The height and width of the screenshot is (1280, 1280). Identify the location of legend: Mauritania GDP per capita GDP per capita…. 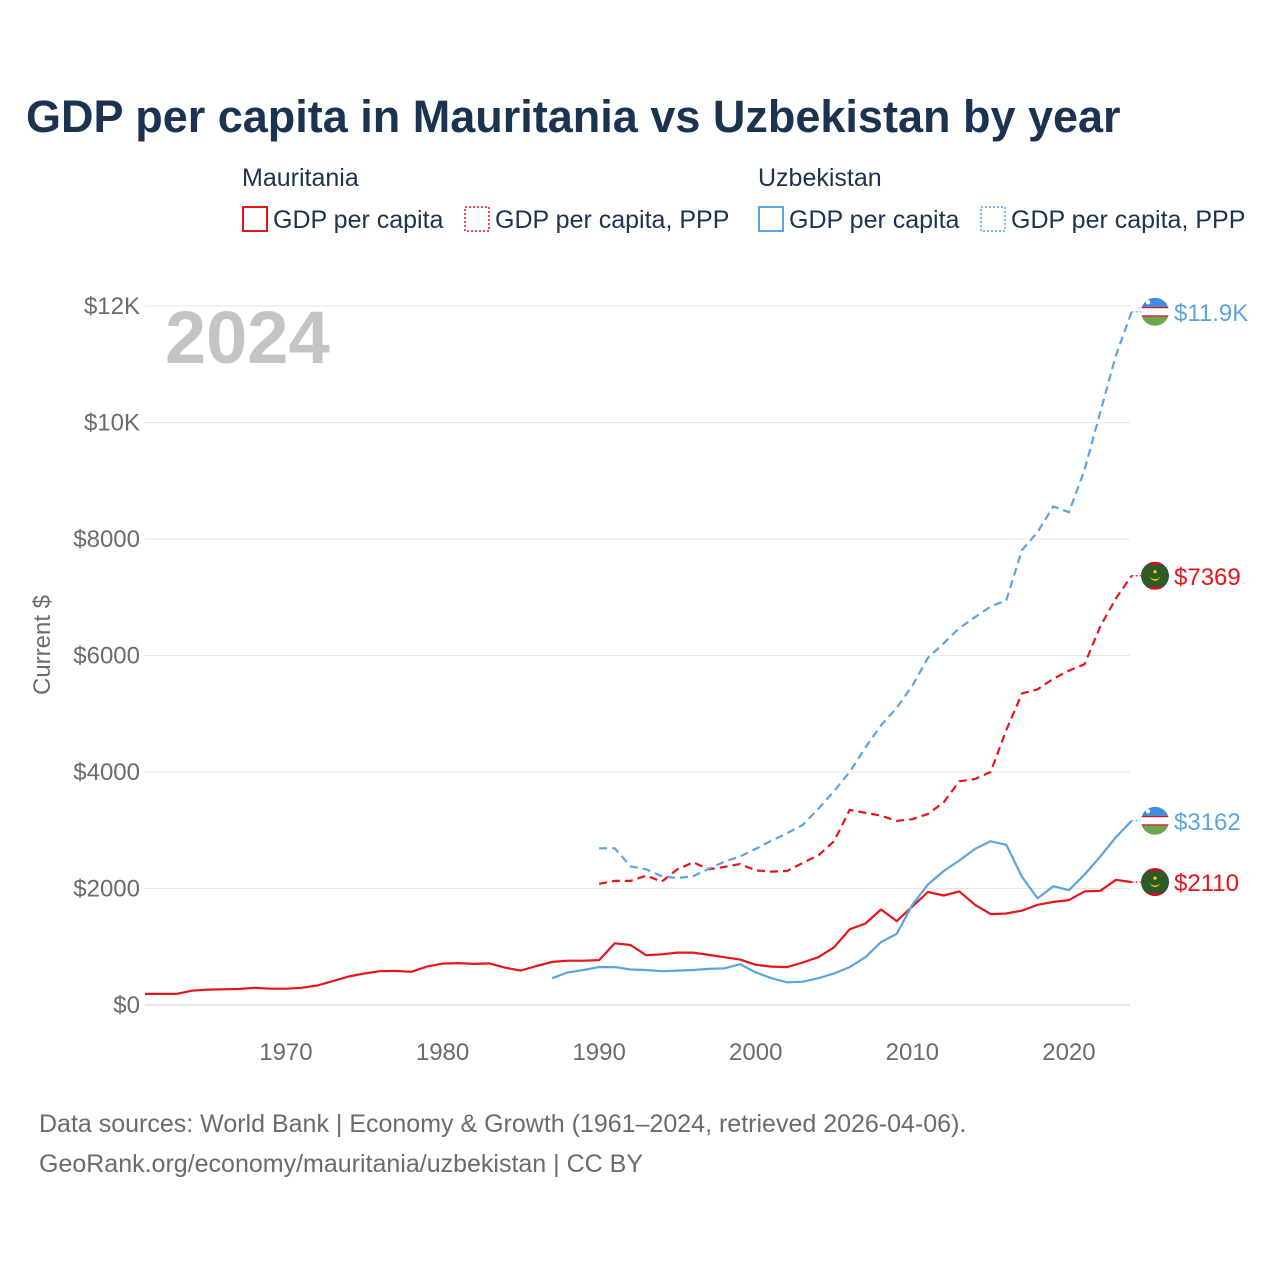
(743, 199).